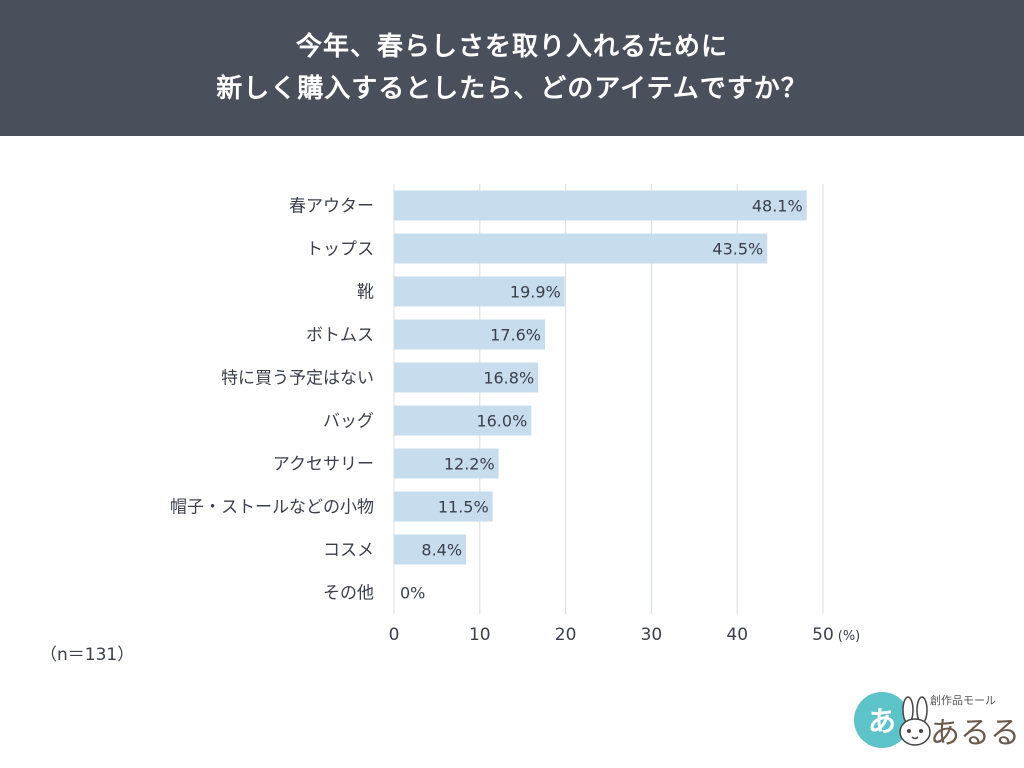 This screenshot has width=1024, height=768. I want to click on x-tick-label: 10, so click(480, 635).